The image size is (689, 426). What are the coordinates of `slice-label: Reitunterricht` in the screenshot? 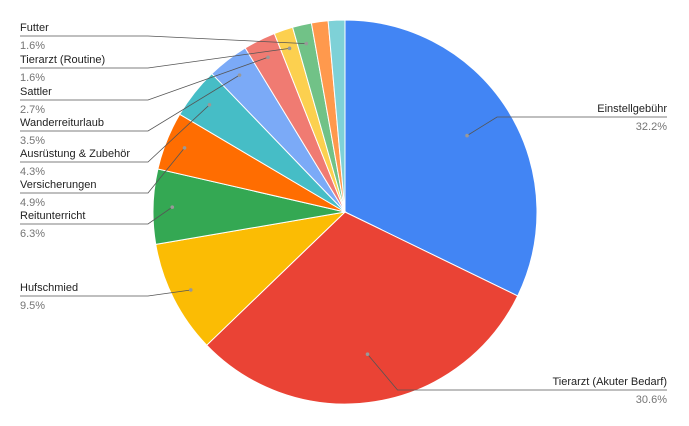 It's located at (52, 216).